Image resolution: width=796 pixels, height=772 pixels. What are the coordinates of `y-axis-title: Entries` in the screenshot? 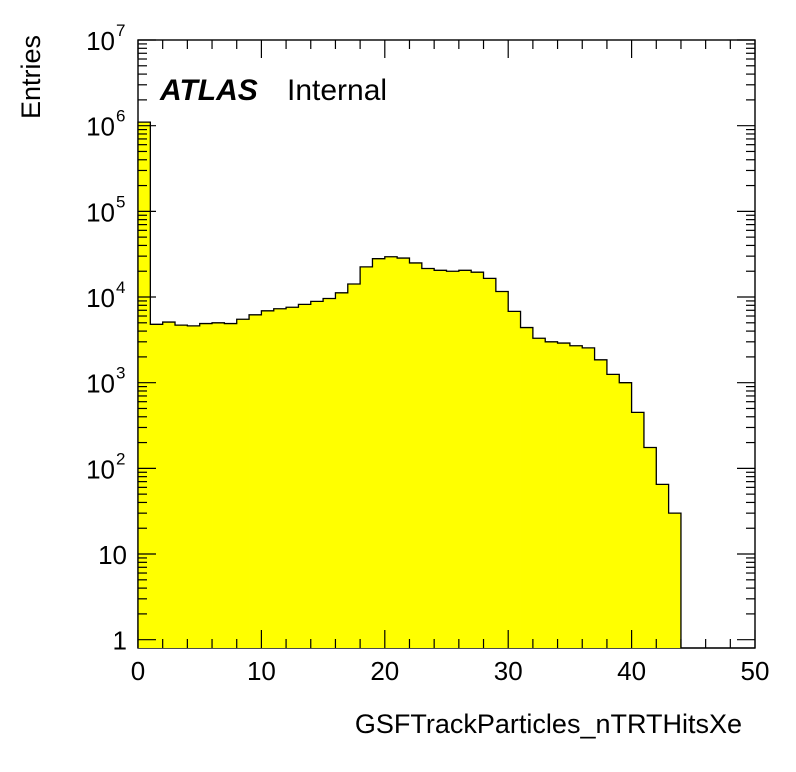 It's located at (31, 77).